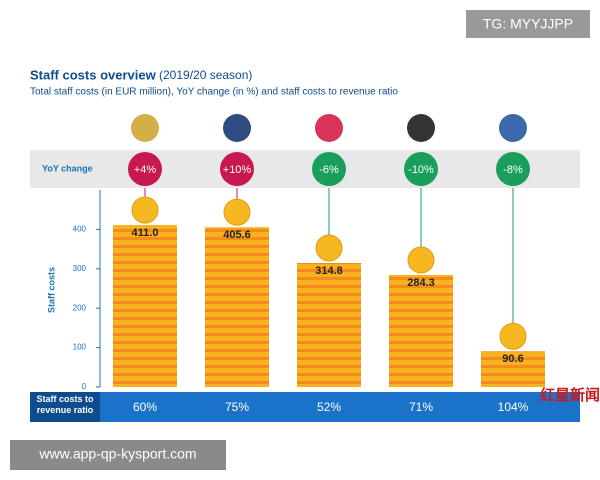  What do you see at coordinates (329, 407) in the screenshot?
I see `ratio-label: 52%` at bounding box center [329, 407].